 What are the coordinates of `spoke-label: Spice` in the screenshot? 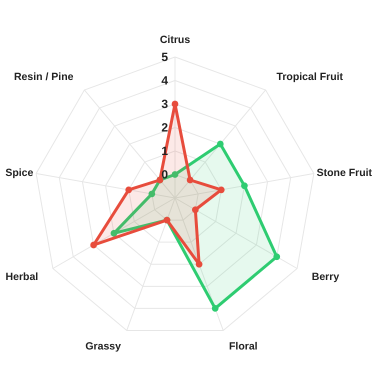 It's located at (19, 173).